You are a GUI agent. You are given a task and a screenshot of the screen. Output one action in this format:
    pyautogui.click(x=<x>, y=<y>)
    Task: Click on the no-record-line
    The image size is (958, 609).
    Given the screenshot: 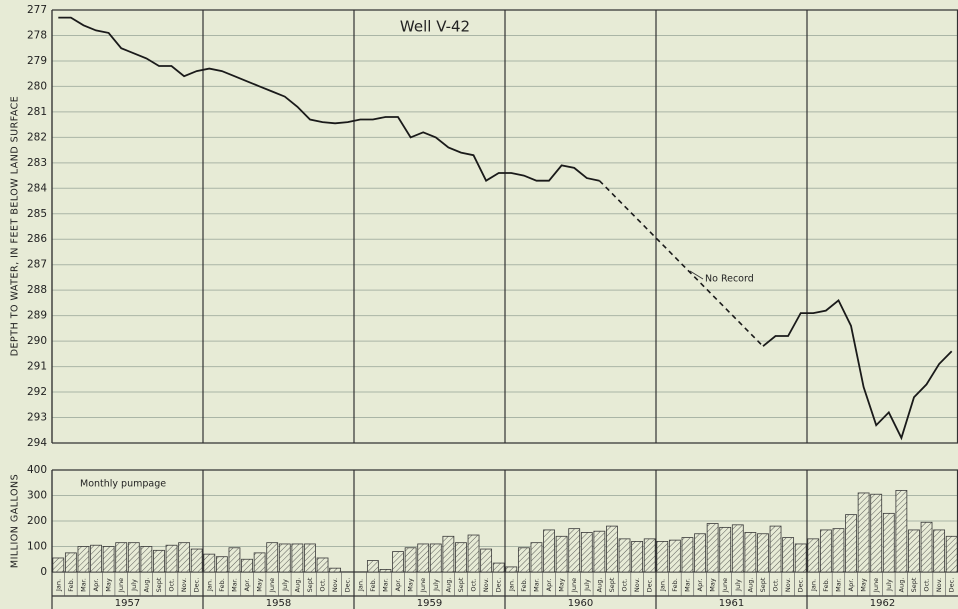 What is the action you would take?
    pyautogui.click(x=681, y=263)
    